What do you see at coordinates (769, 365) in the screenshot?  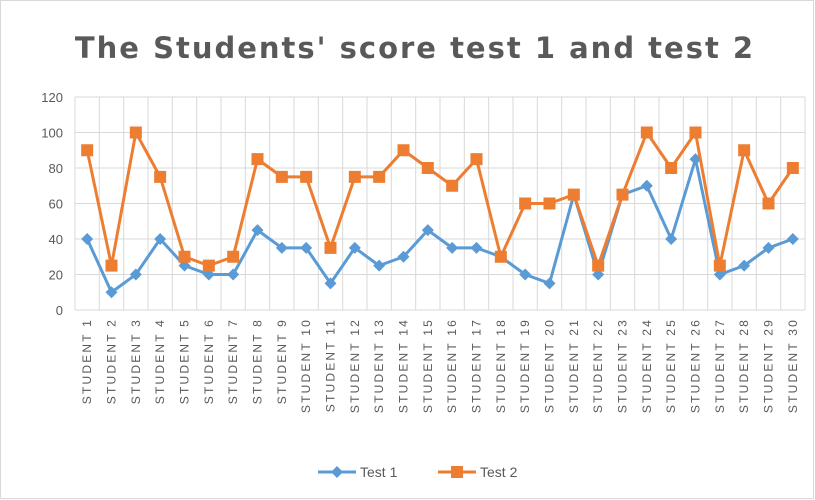 I see `x-tick-label: STUDENT 29` at bounding box center [769, 365].